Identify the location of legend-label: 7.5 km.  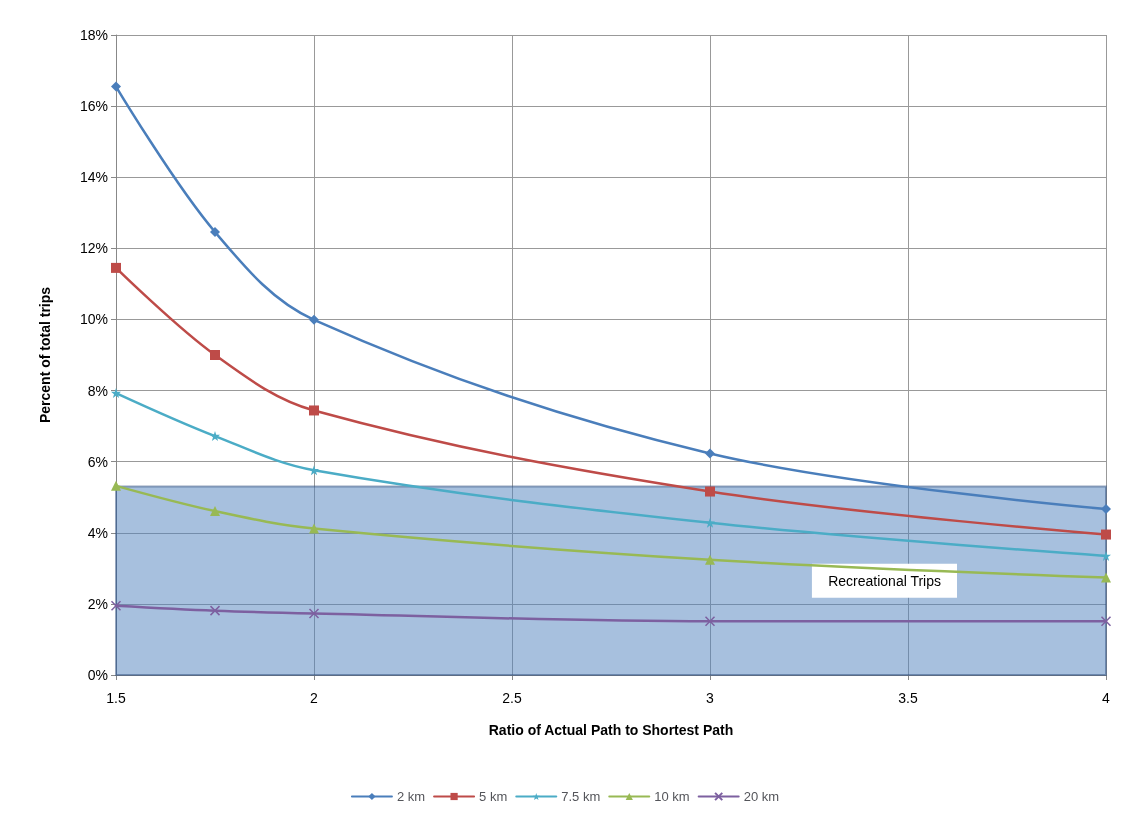
(581, 796).